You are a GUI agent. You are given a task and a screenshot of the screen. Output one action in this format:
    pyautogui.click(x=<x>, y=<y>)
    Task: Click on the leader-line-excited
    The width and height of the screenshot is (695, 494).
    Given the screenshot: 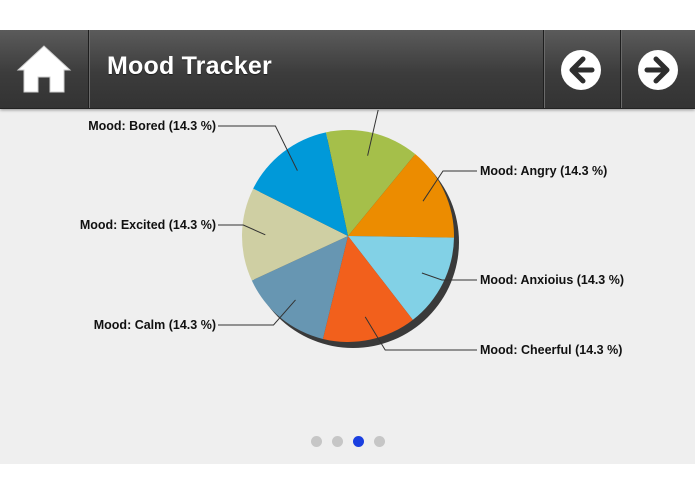 What is the action you would take?
    pyautogui.click(x=242, y=230)
    